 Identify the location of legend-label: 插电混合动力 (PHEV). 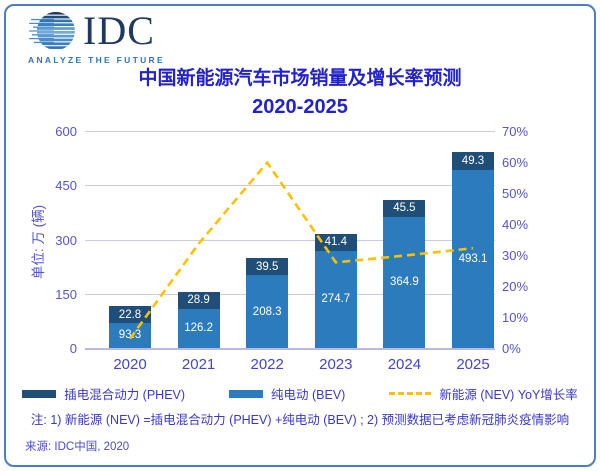
(125, 395).